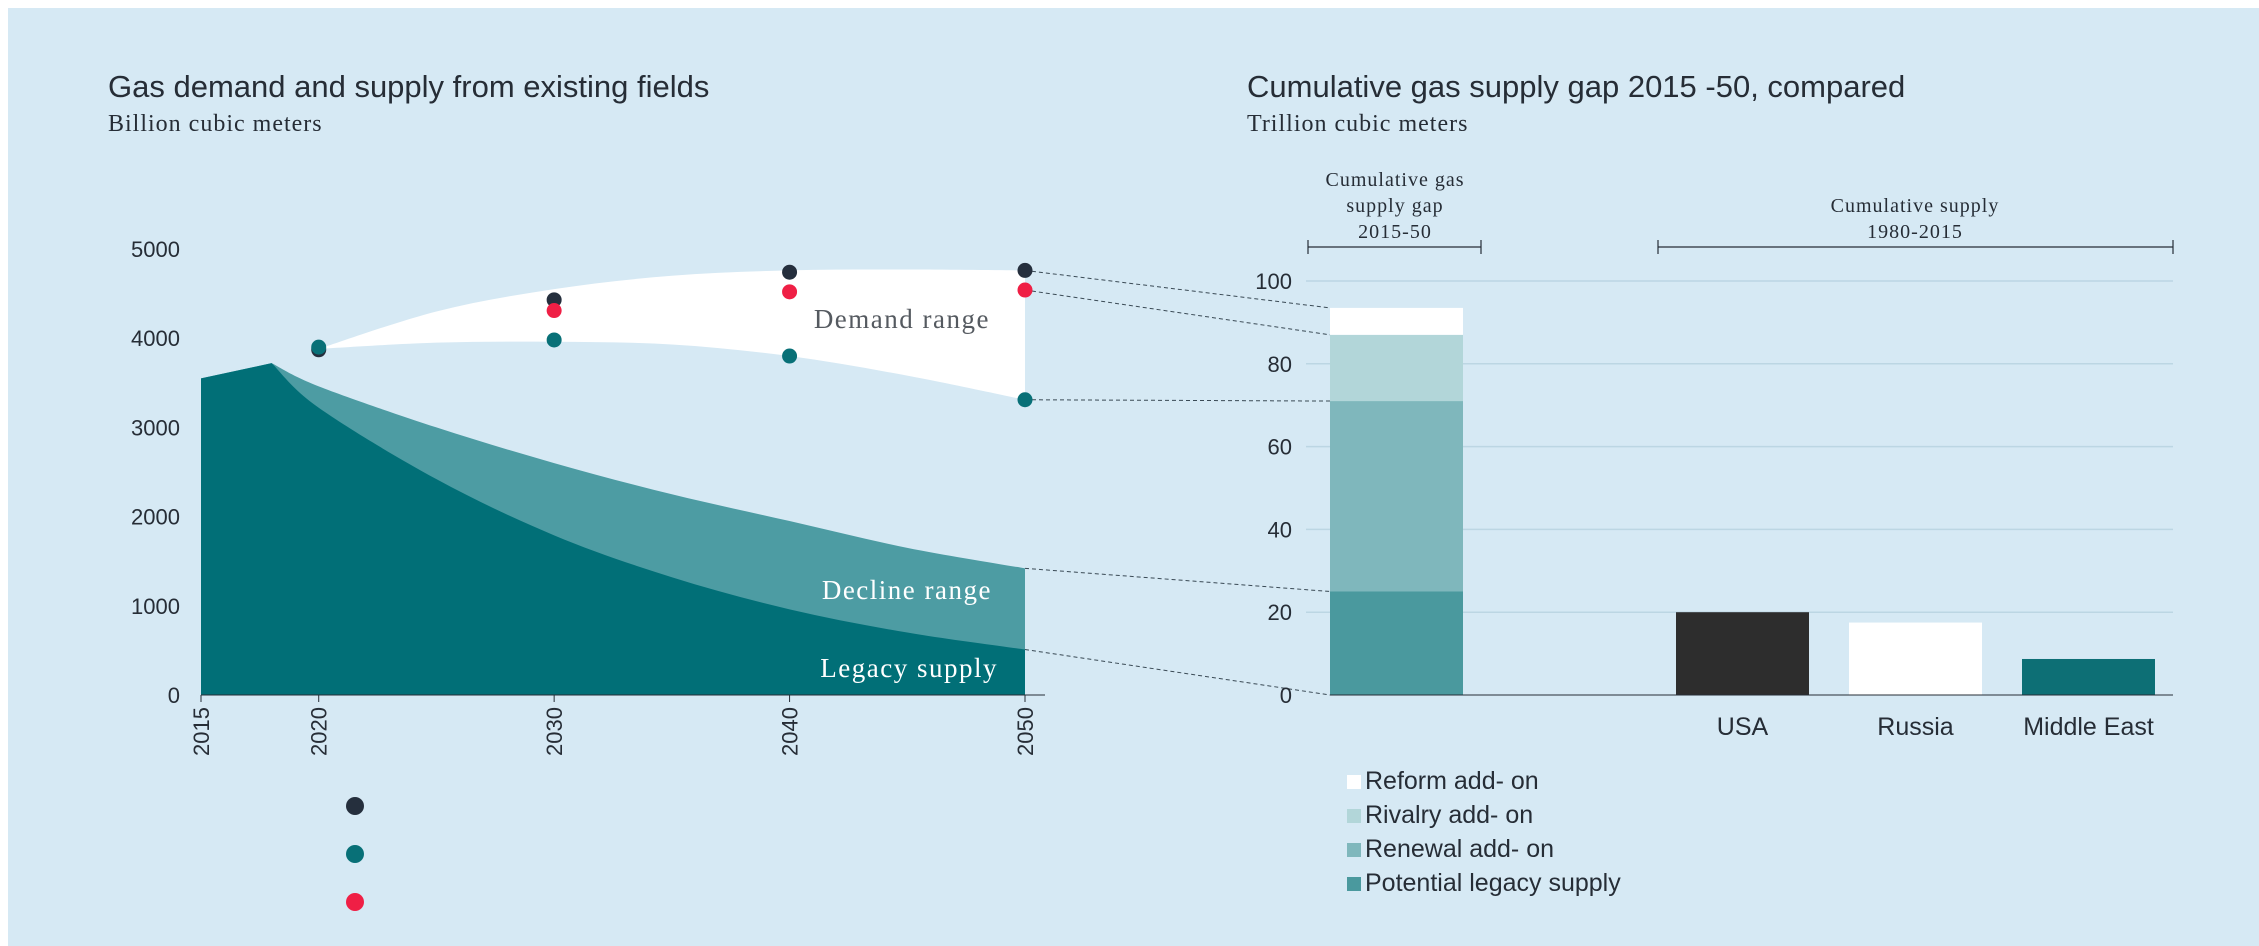 Image resolution: width=2259 pixels, height=946 pixels. What do you see at coordinates (790, 731) in the screenshot?
I see `x-tick-label: 2040` at bounding box center [790, 731].